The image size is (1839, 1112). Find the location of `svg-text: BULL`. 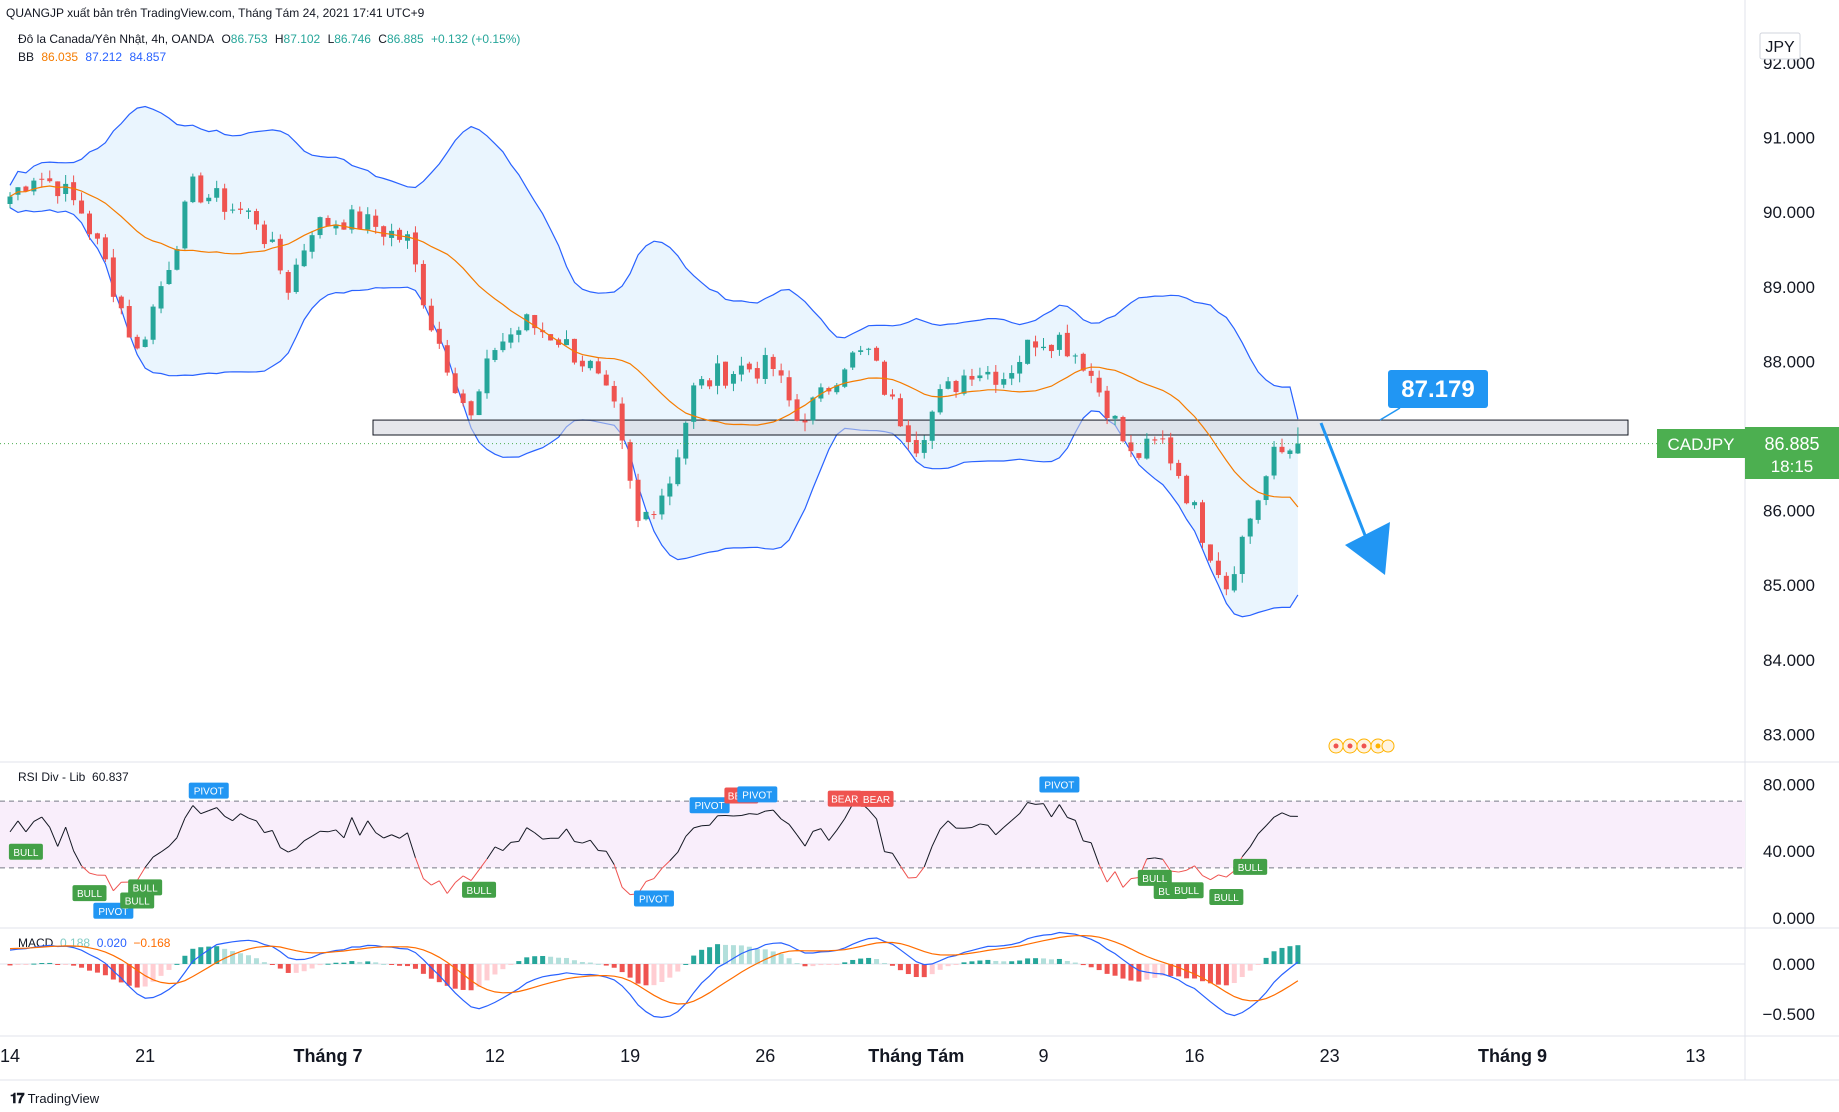

svg-text: BULL is located at coordinates (145, 888).